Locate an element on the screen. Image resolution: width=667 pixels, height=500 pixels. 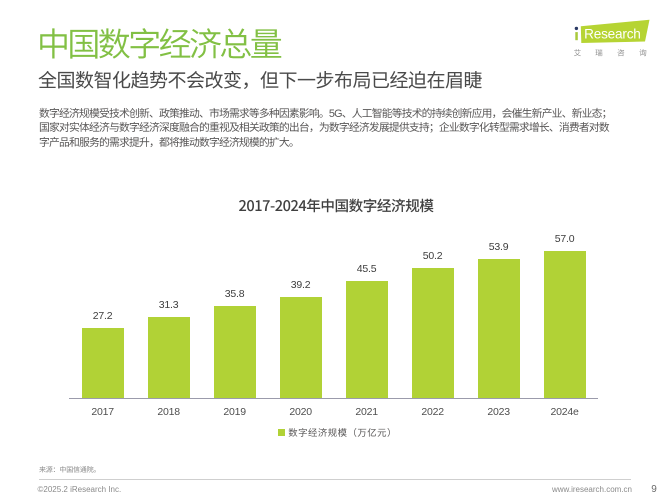
svg-text: 咨 is located at coordinates (621, 53).